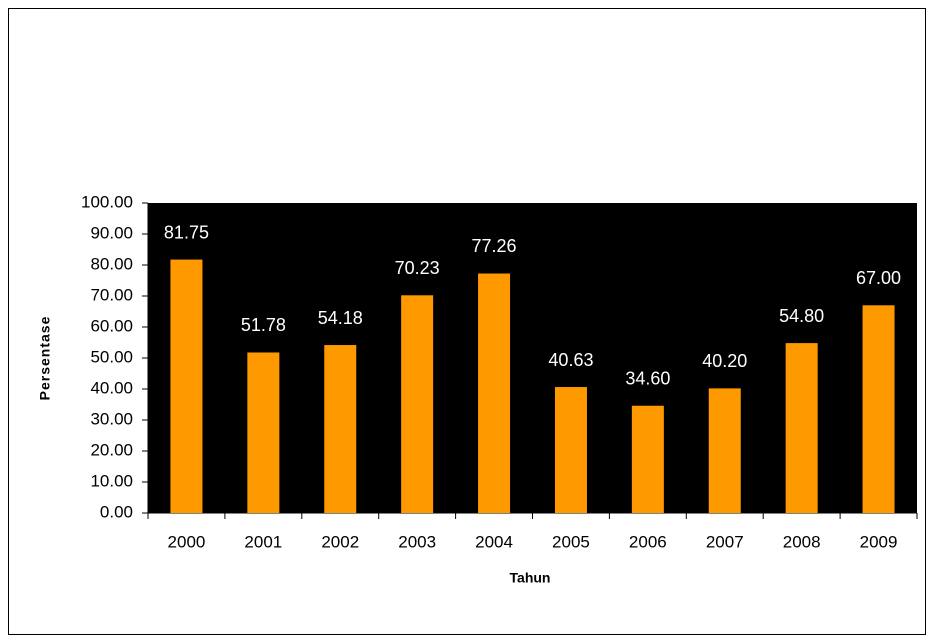  I want to click on data-label: 40.63, so click(570, 360).